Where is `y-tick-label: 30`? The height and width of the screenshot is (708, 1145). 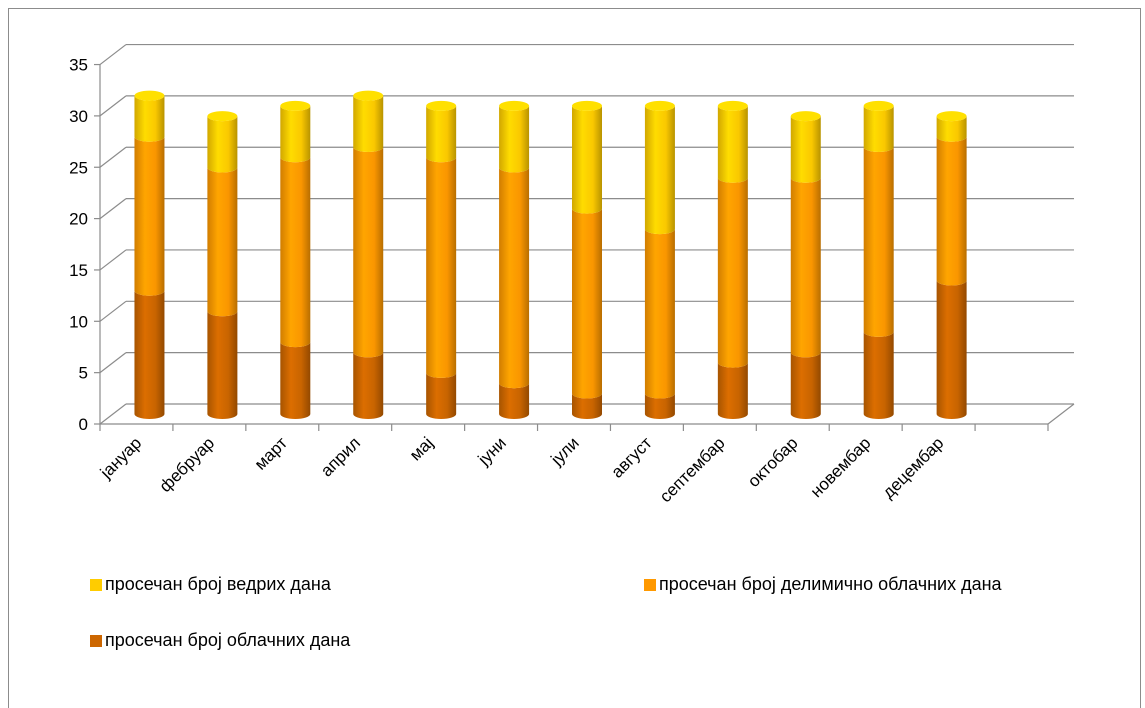 y-tick-label: 30 is located at coordinates (78, 116).